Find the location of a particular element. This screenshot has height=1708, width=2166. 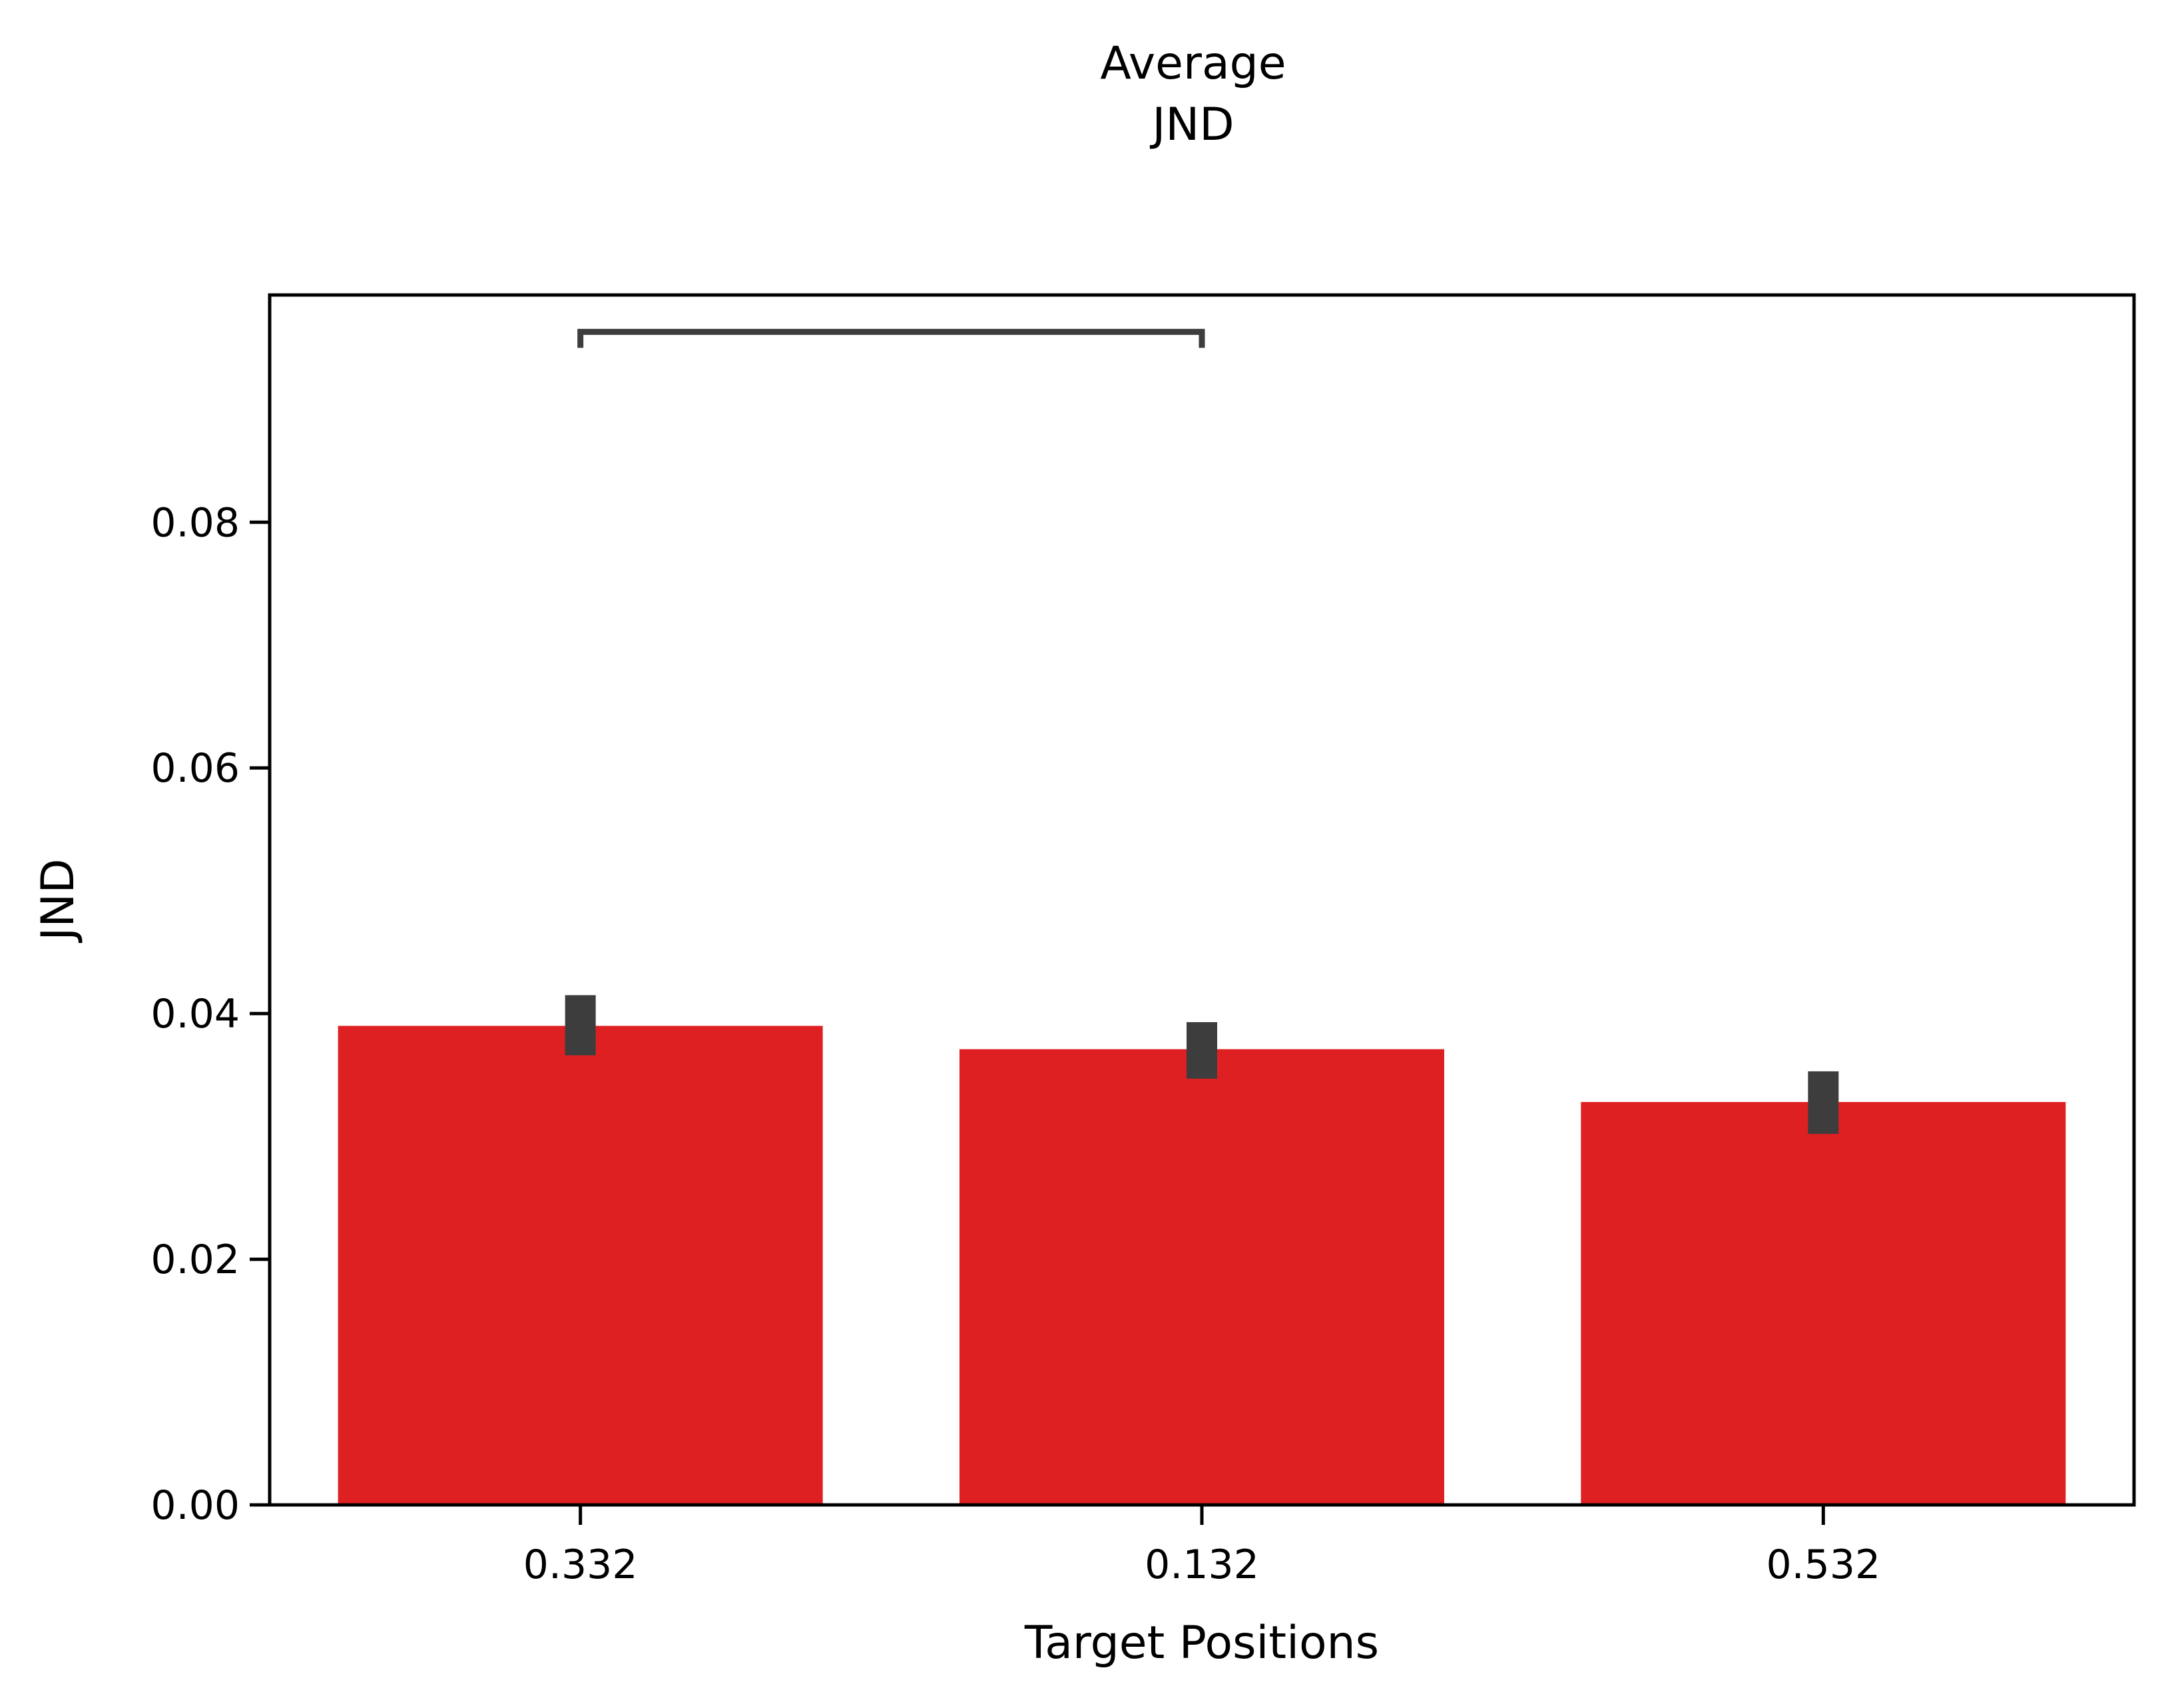

significance-bracket-layer is located at coordinates (891, 338).